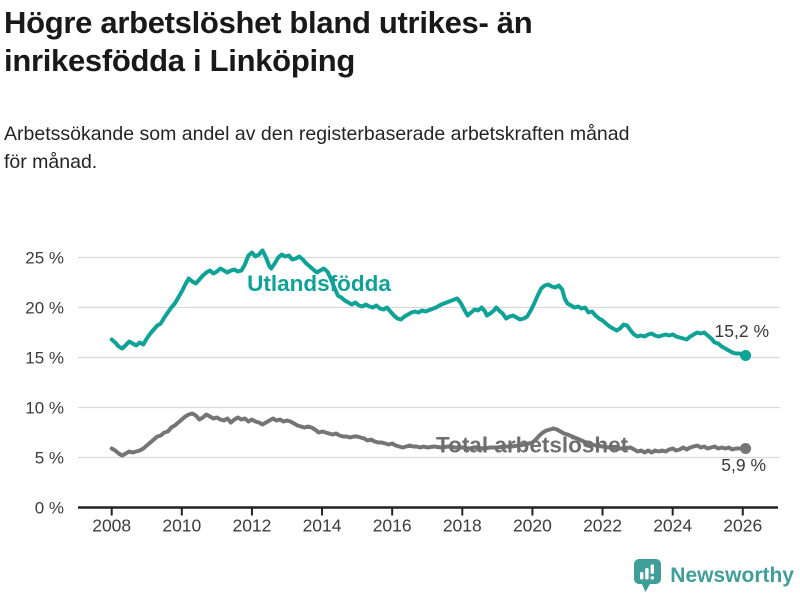 This screenshot has height=600, width=800. I want to click on y-axis-label: 25 %, so click(44, 258).